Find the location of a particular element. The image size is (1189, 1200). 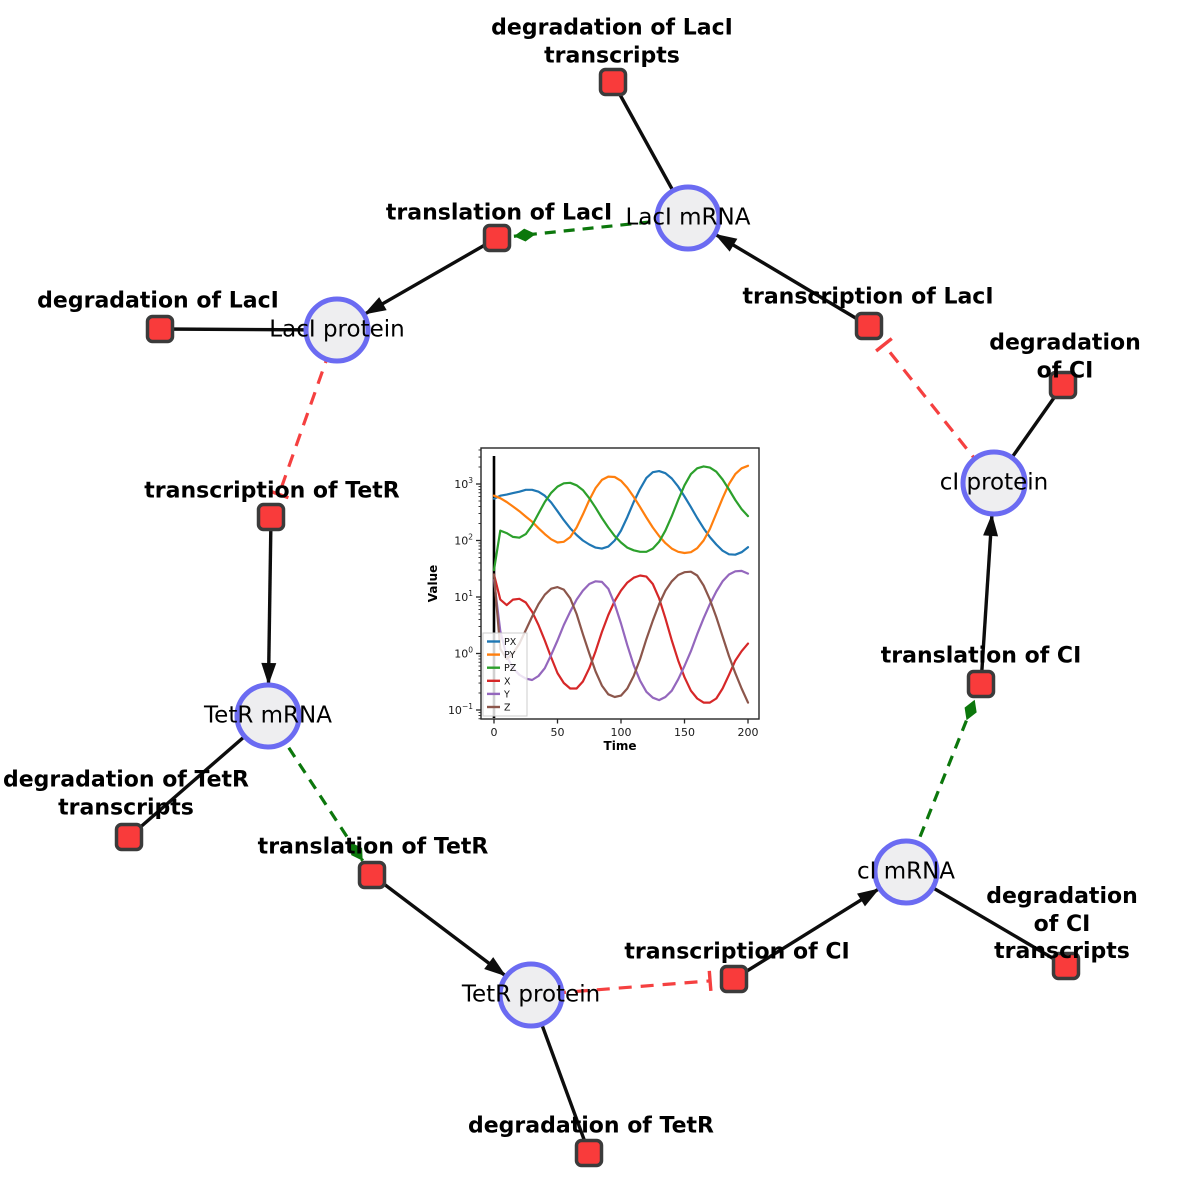

legend-label-Z: Z is located at coordinates (507, 708).